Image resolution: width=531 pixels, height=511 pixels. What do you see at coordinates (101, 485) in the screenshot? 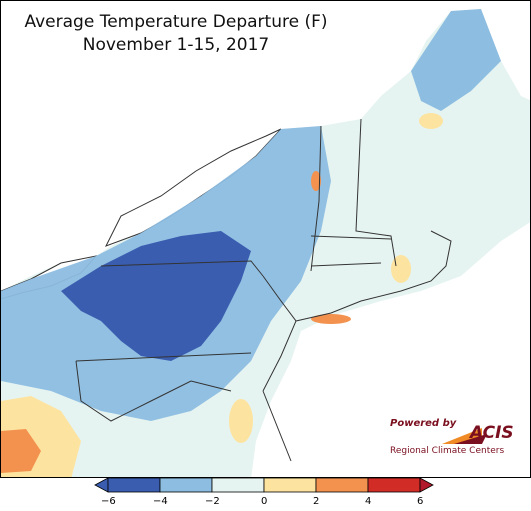
I see `legend-under-arrow` at bounding box center [101, 485].